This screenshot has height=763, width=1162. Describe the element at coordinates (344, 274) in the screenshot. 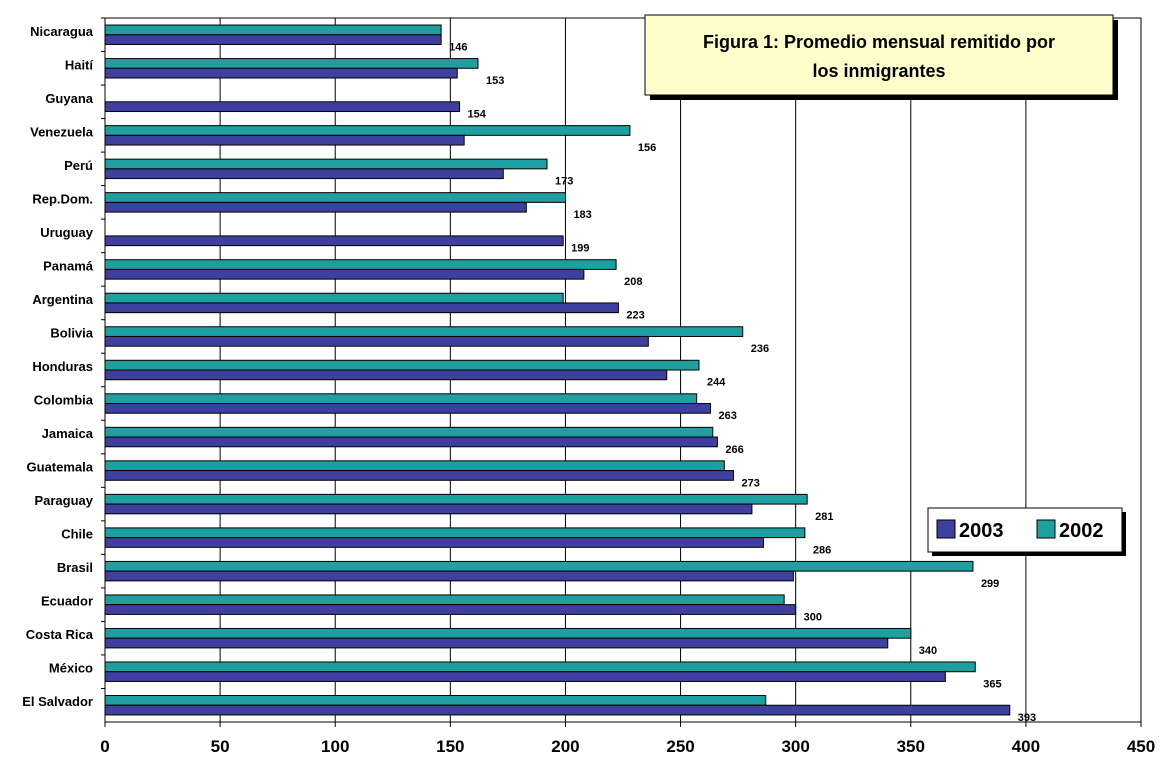

I see `bar-2003-panam-` at that location.